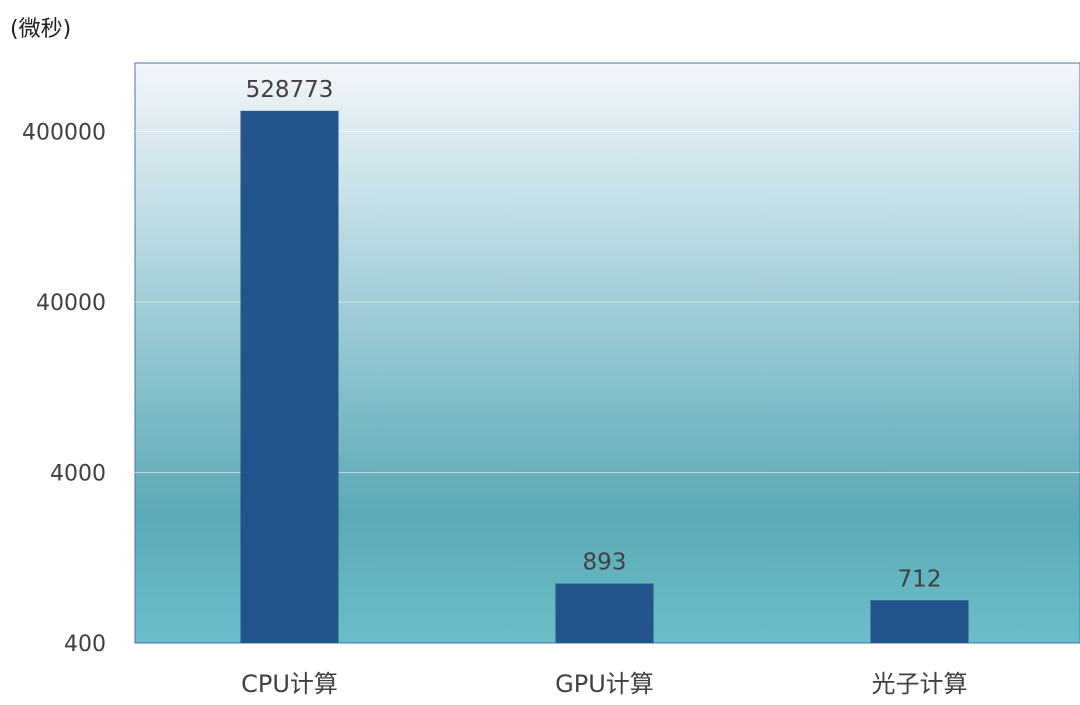 The height and width of the screenshot is (705, 1080). Describe the element at coordinates (64, 389) in the screenshot. I see `y-axis-tick-labels: 400 4000 40000 400000` at that location.